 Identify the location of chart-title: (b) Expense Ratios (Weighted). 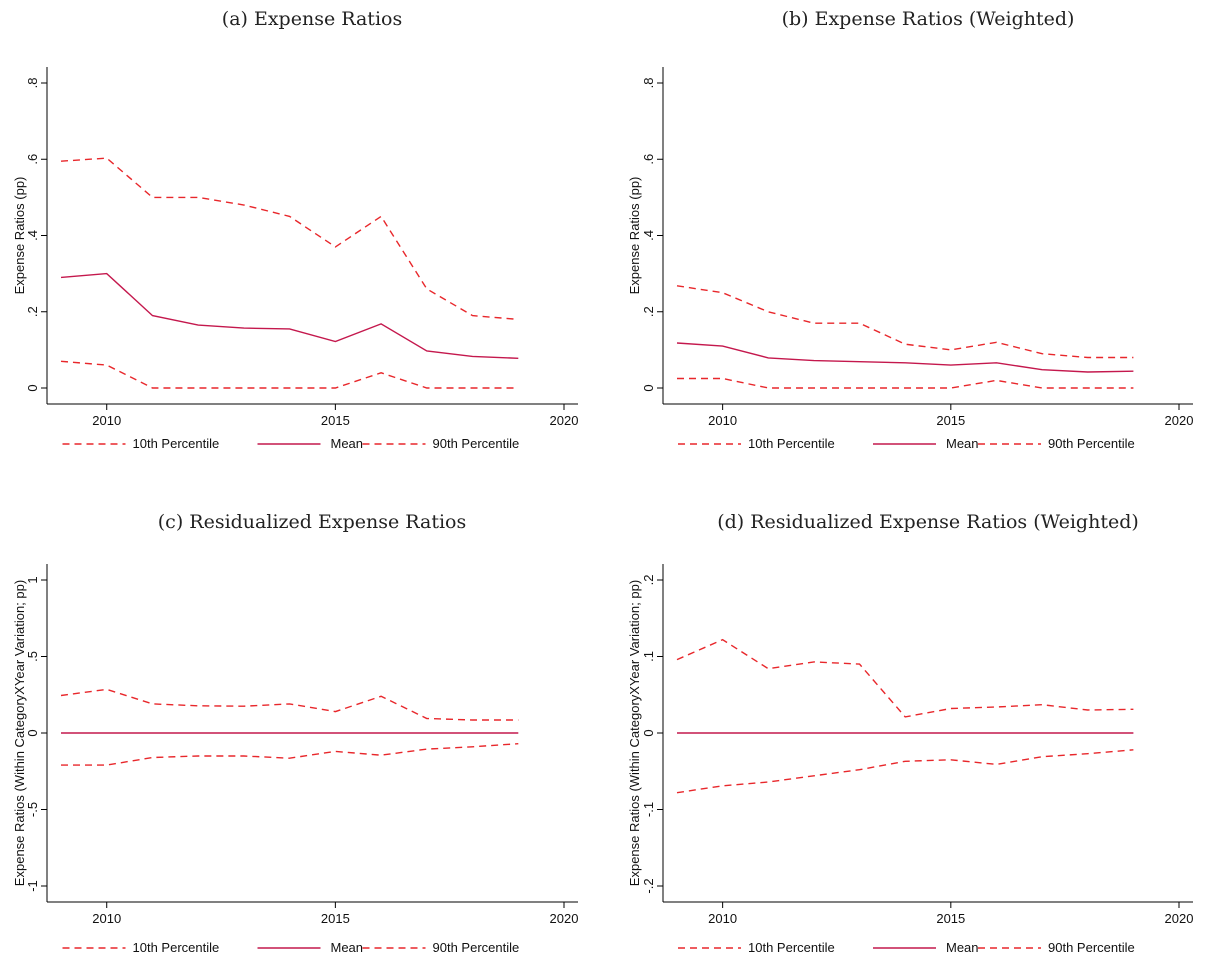
(928, 19).